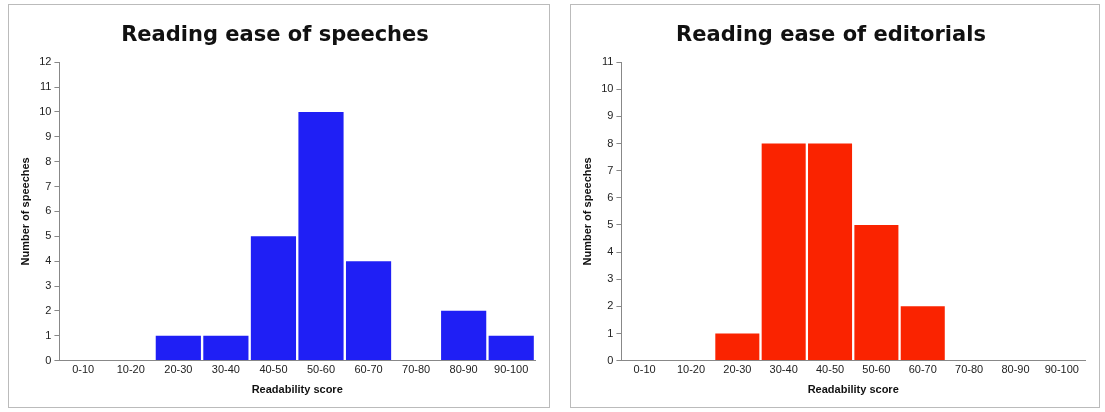 This screenshot has width=1105, height=412. What do you see at coordinates (831, 34) in the screenshot?
I see `chart-title: Reading ease of editorials` at bounding box center [831, 34].